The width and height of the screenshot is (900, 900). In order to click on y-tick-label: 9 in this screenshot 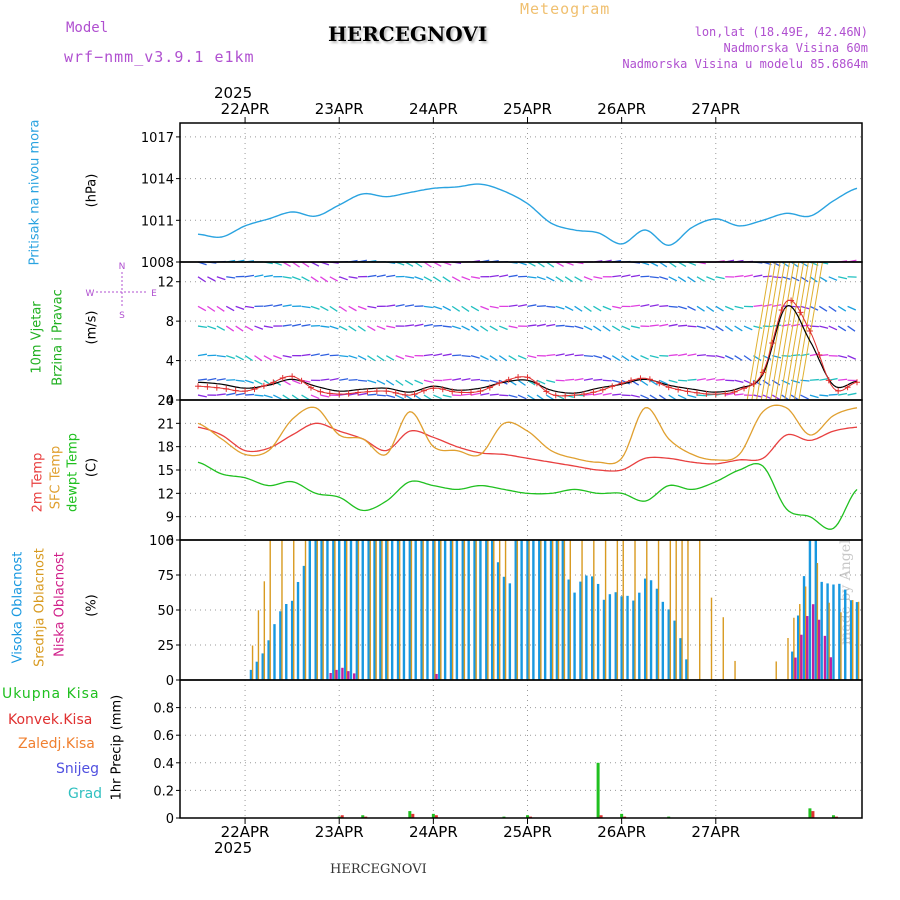, I will do `click(170, 518)`.